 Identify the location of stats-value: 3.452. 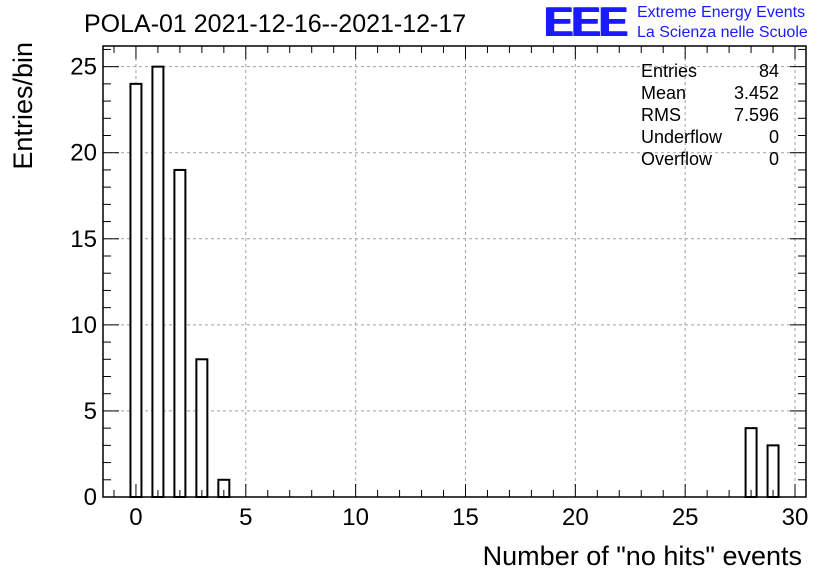
(756, 93).